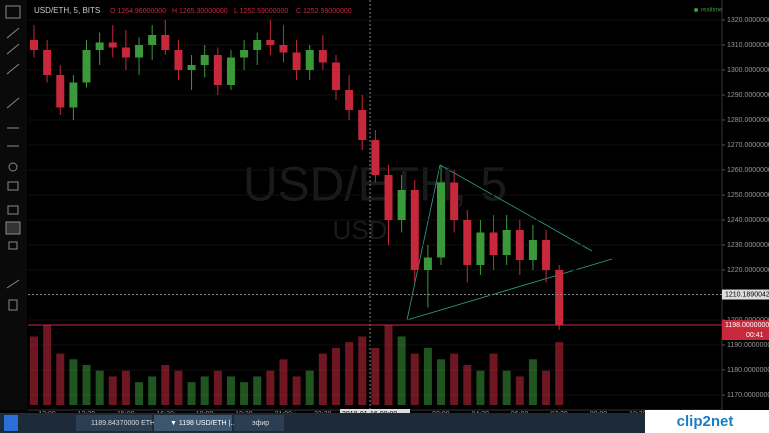 This screenshot has width=769, height=433. What do you see at coordinates (748, 220) in the screenshot?
I see `y-tick-label: 1240.00000000` at bounding box center [748, 220].